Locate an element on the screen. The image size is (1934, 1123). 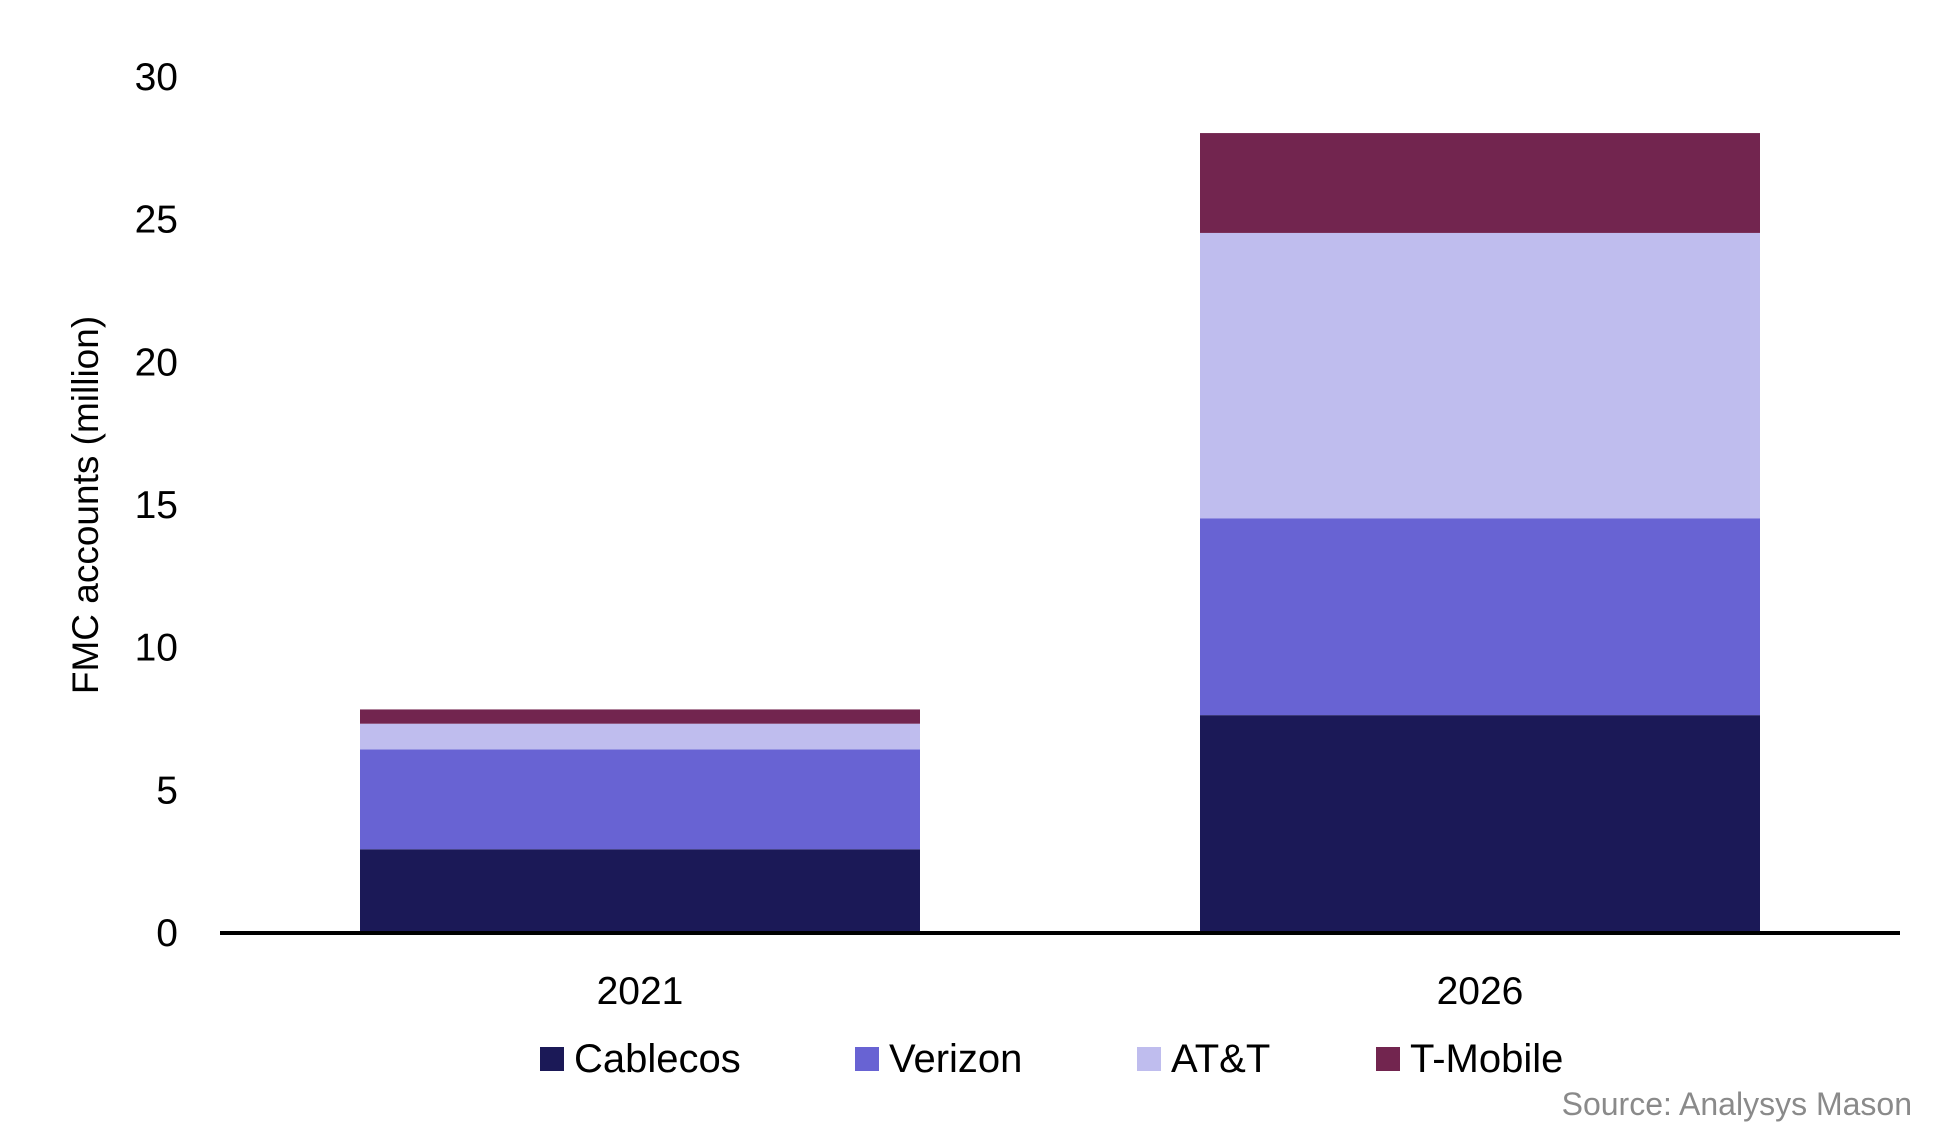
y-axis-ticks: 0 5 10 15 20 25 30 is located at coordinates (156, 505).